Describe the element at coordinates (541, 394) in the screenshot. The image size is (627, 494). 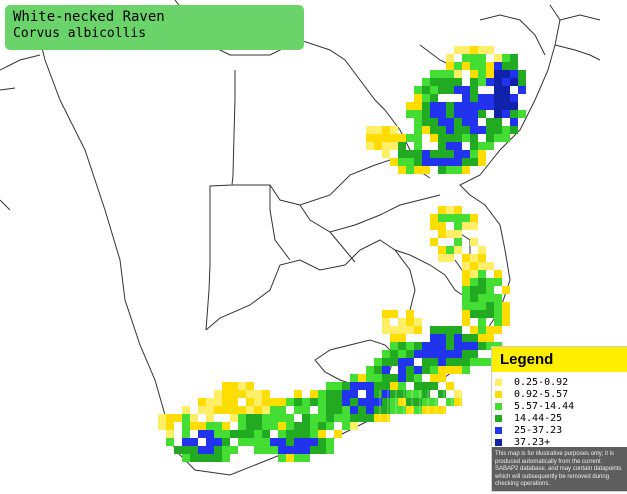
I see `legend-label: 0.92-5.57` at that location.